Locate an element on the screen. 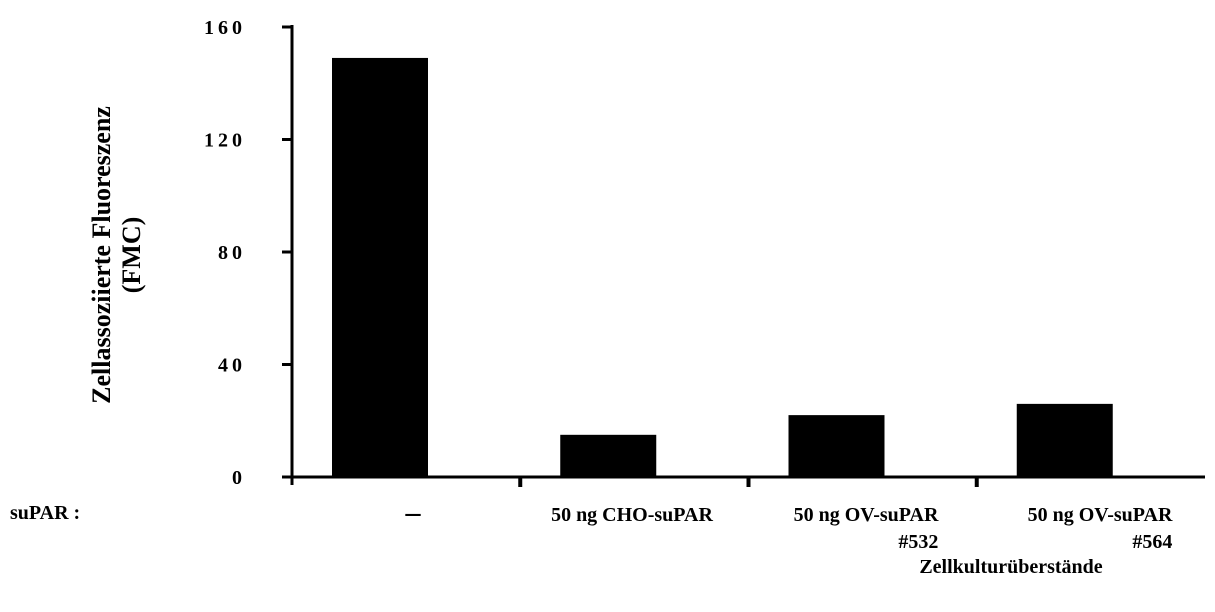  x-category-label-line: #532 is located at coordinates (918, 542).